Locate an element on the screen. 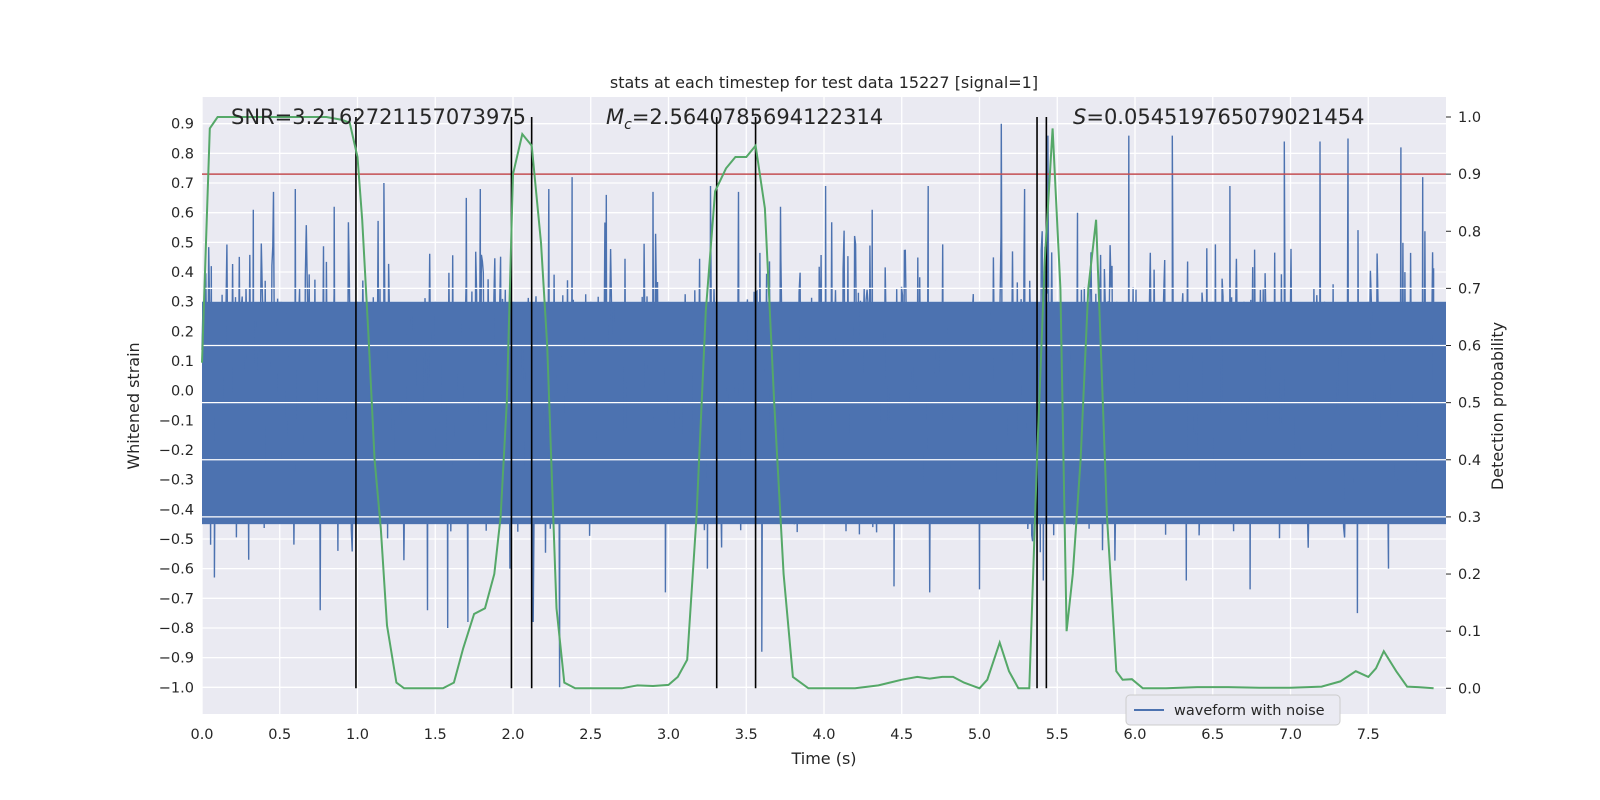 Image resolution: width=1600 pixels, height=800 pixels. y-right-tick-label-0: 1.0 is located at coordinates (1469, 118).